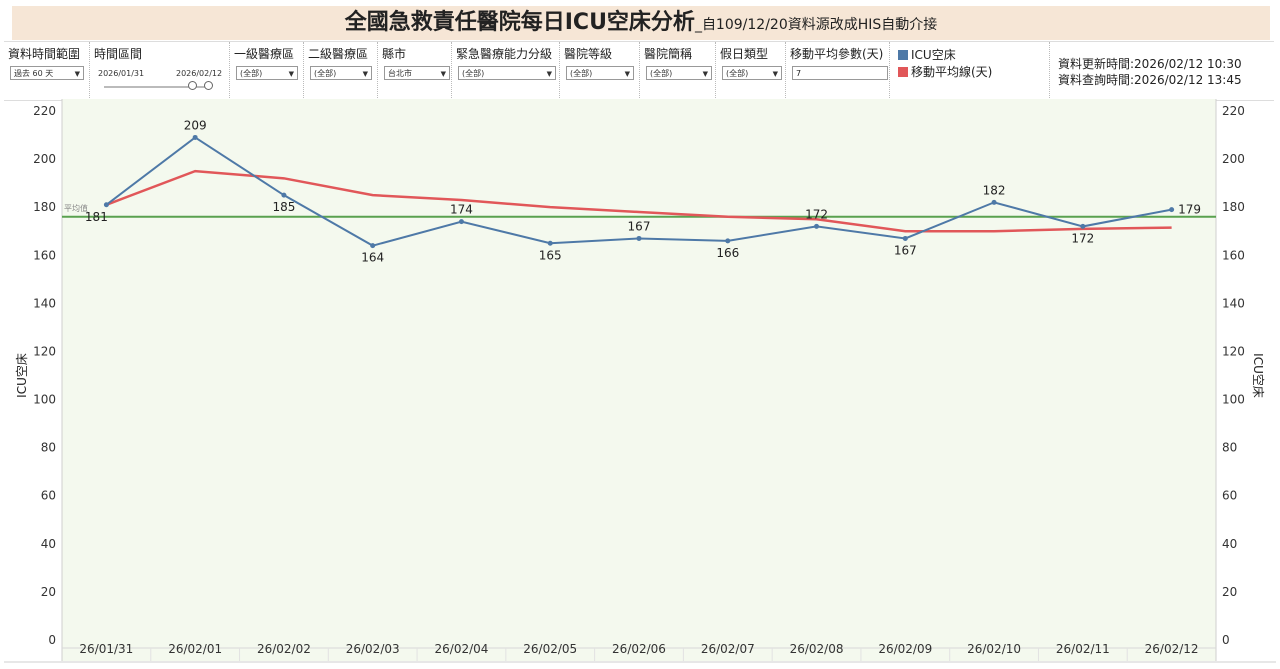 The height and width of the screenshot is (669, 1280). Describe the element at coordinates (22, 375) in the screenshot. I see `y-axis-title-left: ICU空床` at that location.